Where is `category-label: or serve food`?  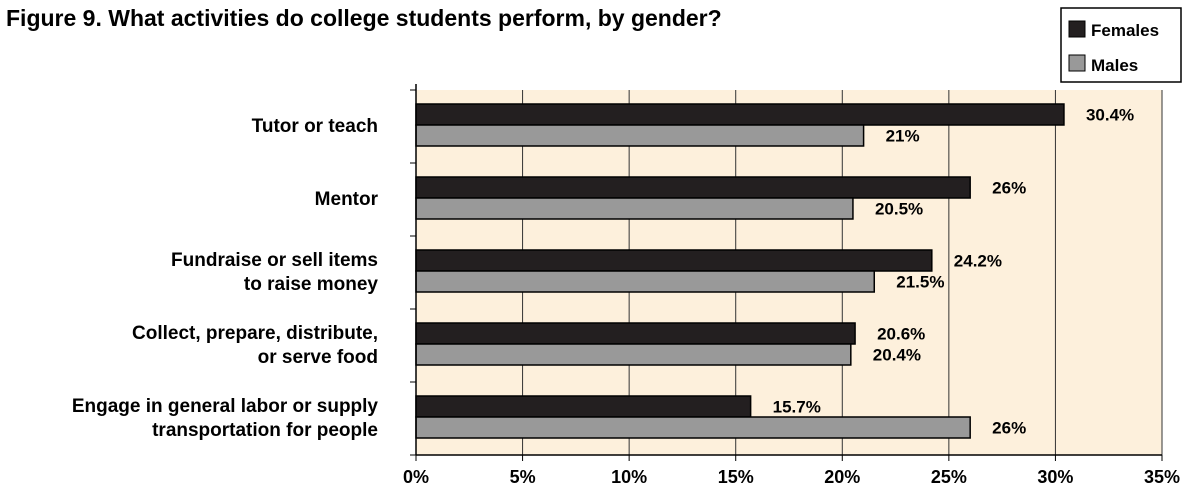 category-label: or serve food is located at coordinates (318, 357).